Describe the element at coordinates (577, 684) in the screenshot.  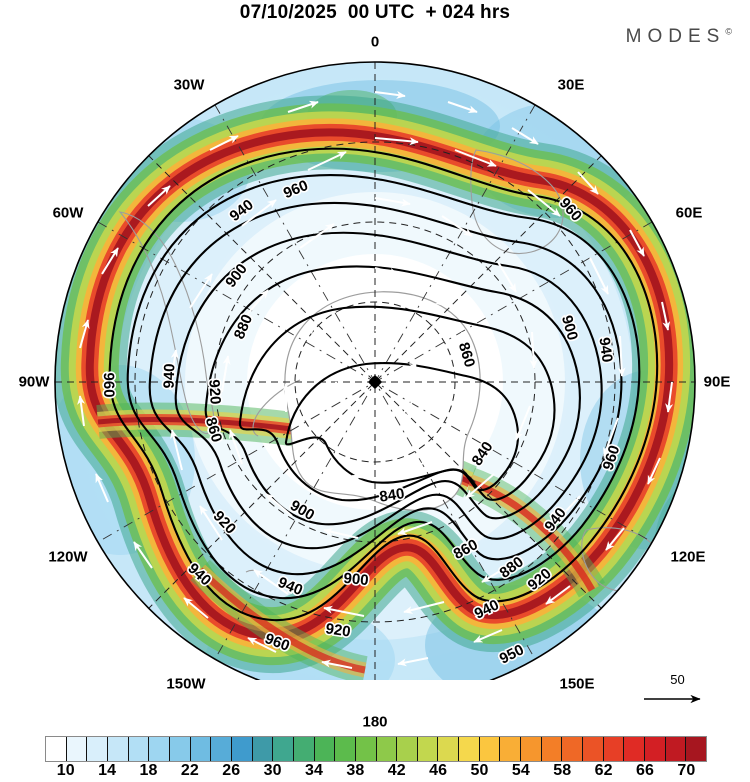
I see `longitude-label-150e: 150E` at that location.